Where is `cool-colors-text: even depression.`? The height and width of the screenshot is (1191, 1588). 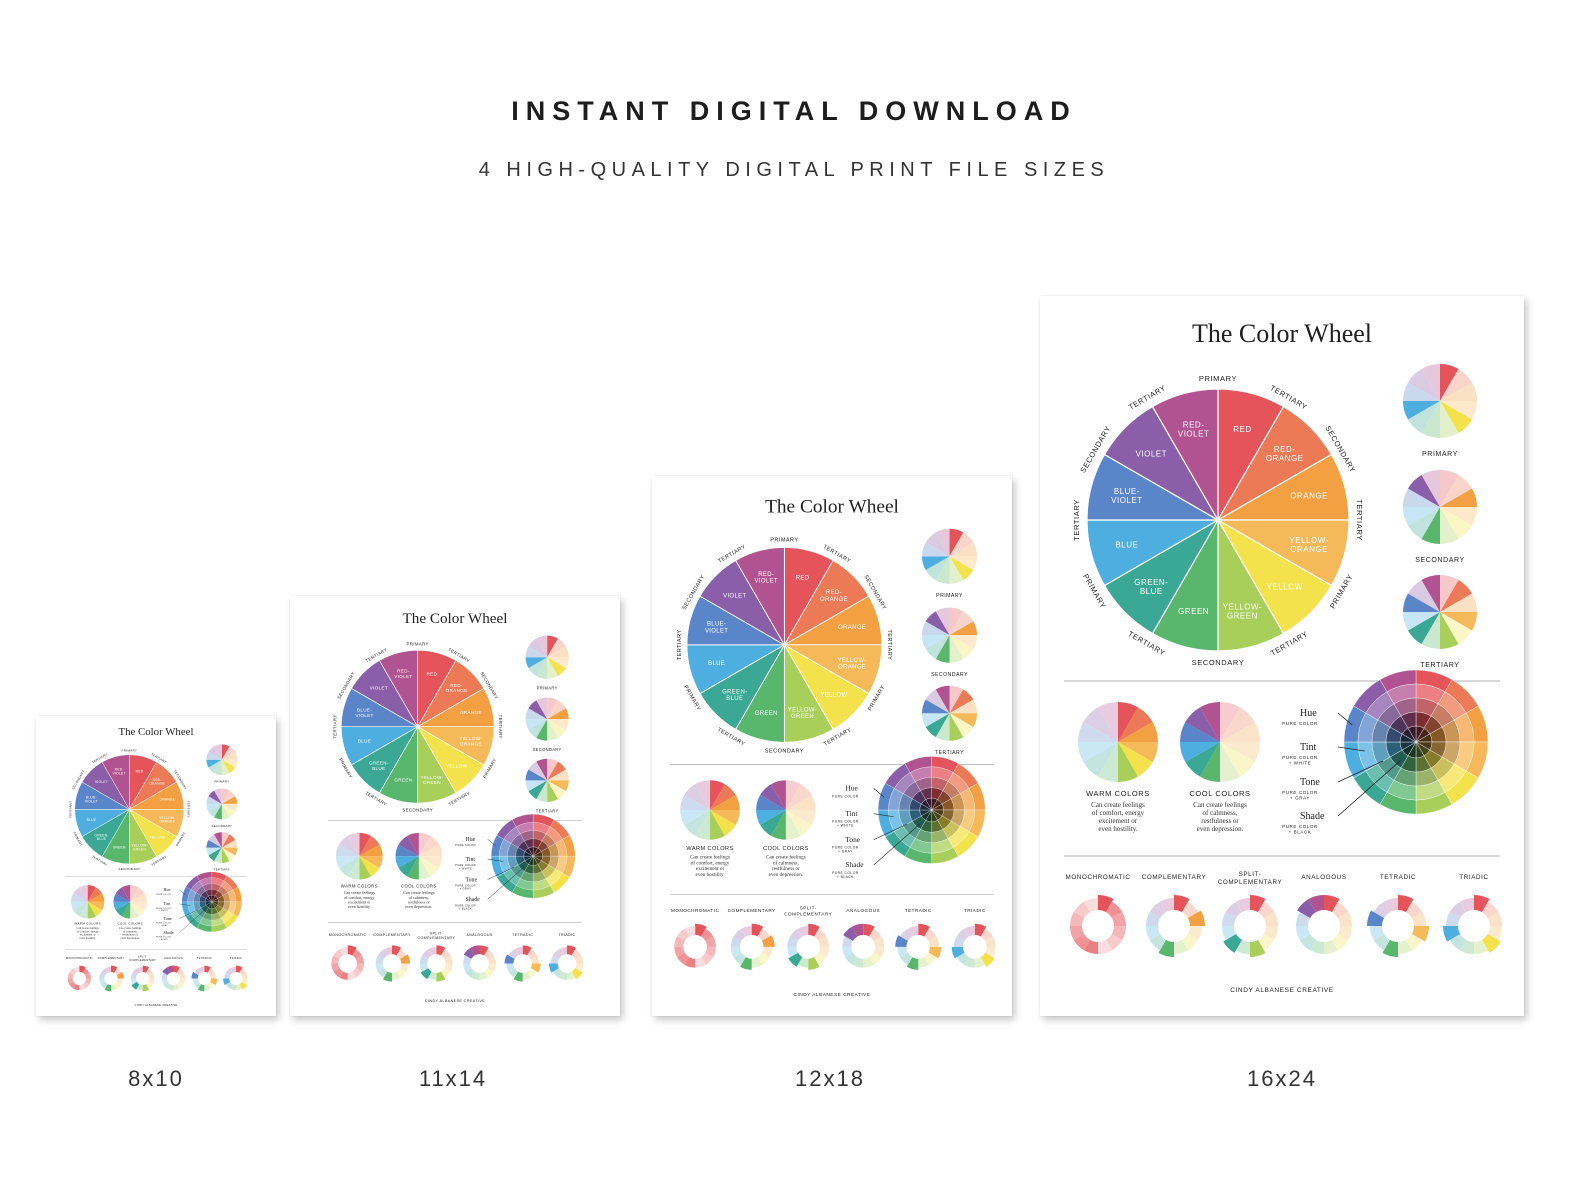 cool-colors-text: even depression. is located at coordinates (786, 875).